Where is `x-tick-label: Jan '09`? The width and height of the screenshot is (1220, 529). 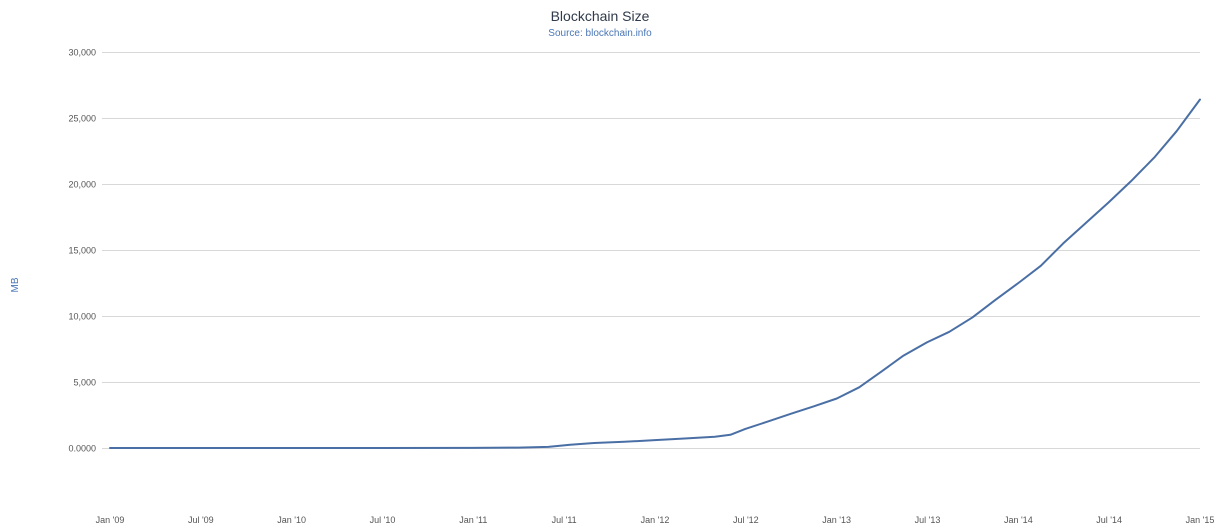
x-tick-label: Jan '09 is located at coordinates (110, 520).